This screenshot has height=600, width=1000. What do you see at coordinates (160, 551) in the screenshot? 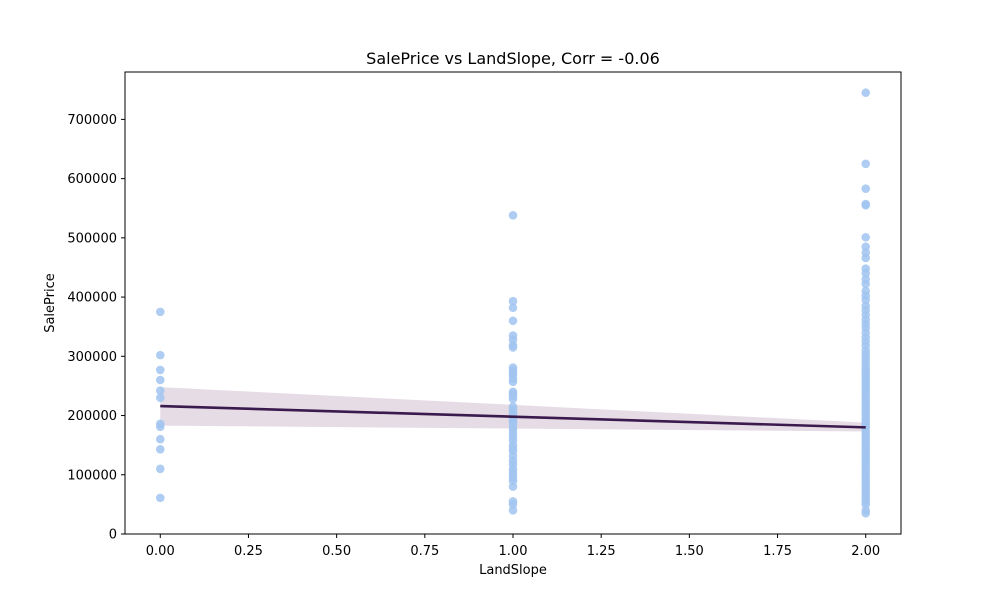
I see `x-tick-label: 0.00` at bounding box center [160, 551].